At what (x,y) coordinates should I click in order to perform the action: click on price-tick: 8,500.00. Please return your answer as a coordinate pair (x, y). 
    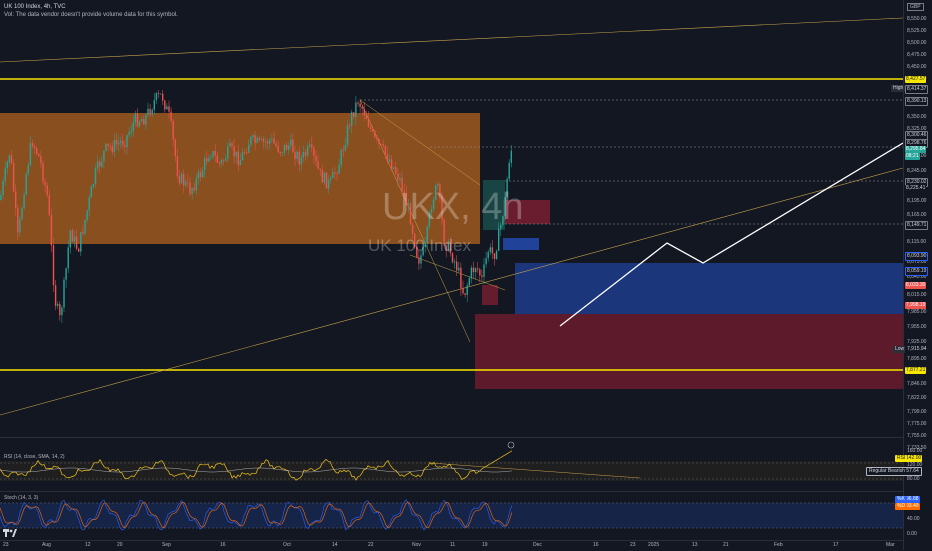
    Looking at the image, I should click on (917, 43).